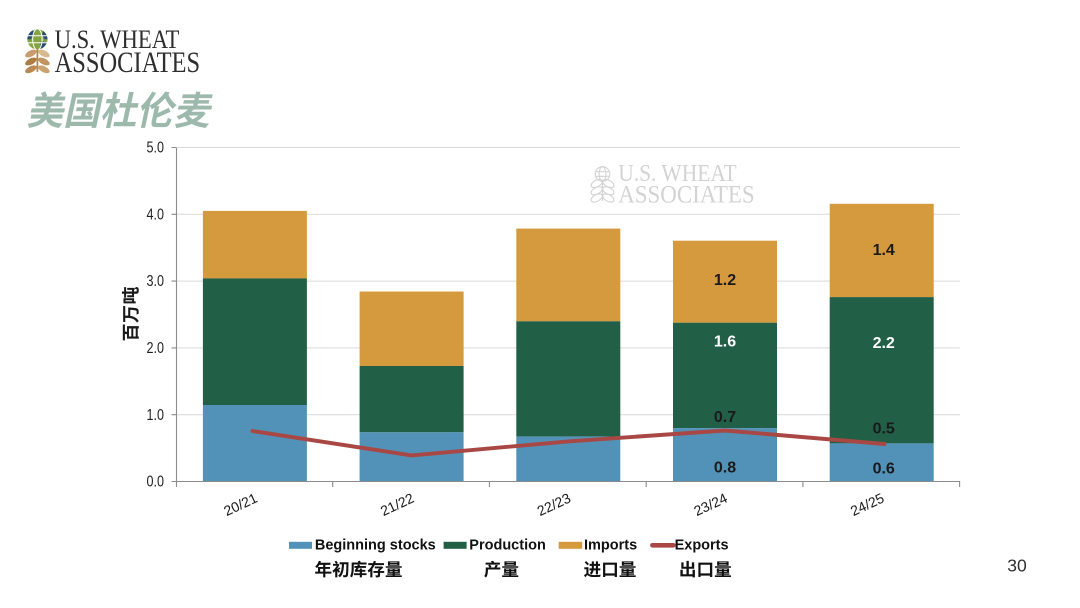 This screenshot has height=608, width=1080. Describe the element at coordinates (725, 468) in the screenshot. I see `svg-text: 0.8` at that location.